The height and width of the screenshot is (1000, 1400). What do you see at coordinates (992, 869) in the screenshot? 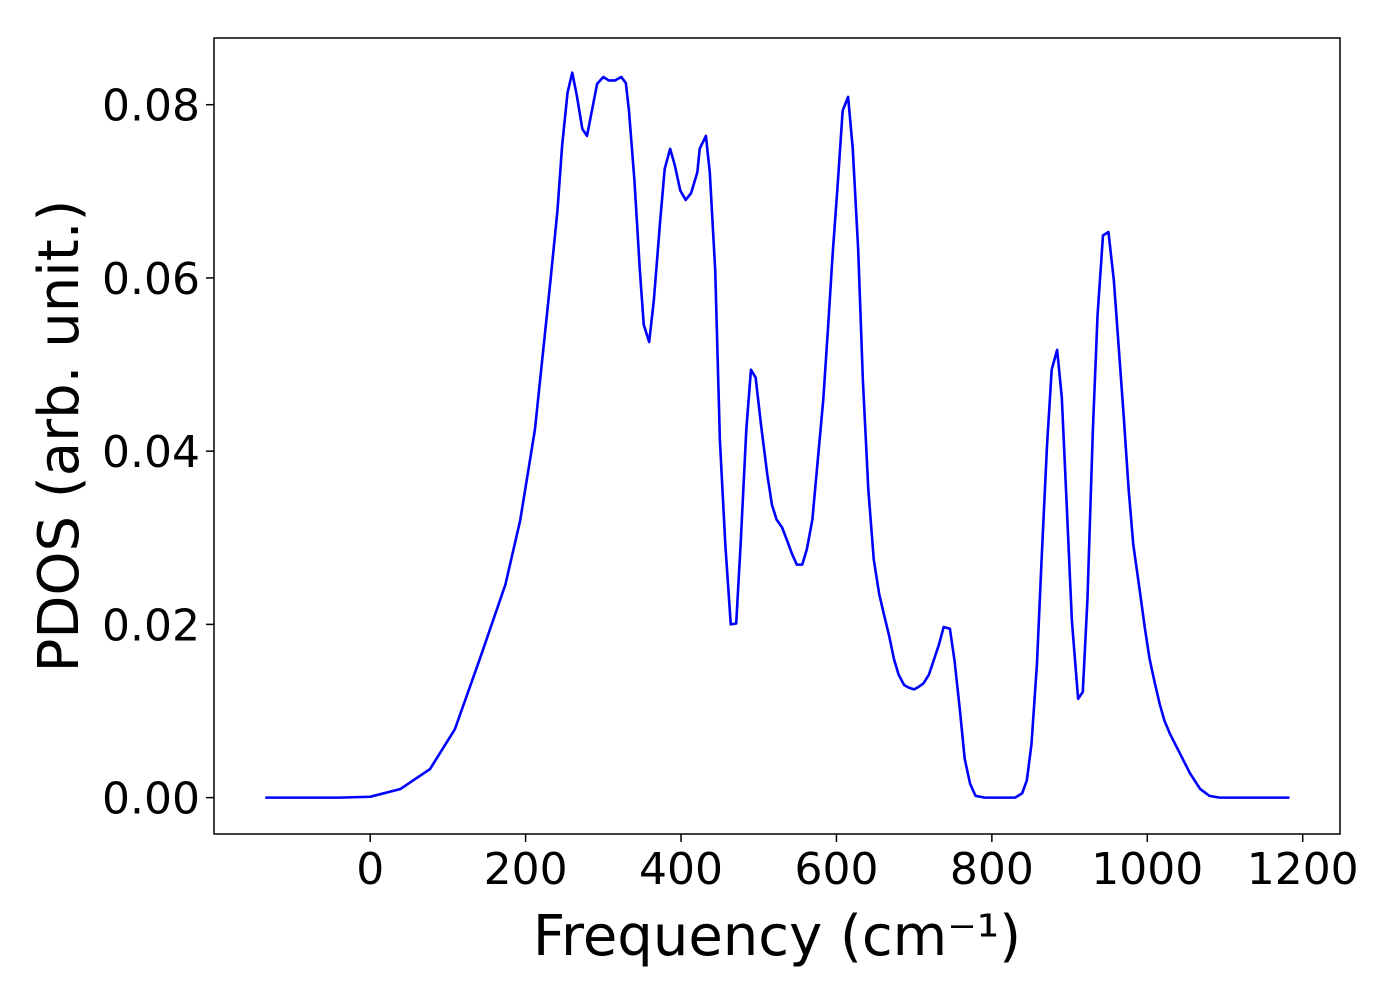
I see `x-tick-label: 800` at bounding box center [992, 869].